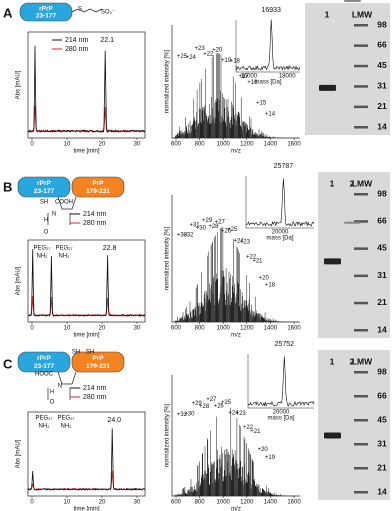 The height and width of the screenshot is (511, 392). What do you see at coordinates (382, 419) in the screenshot?
I see `ladder-size: 45` at bounding box center [382, 419].